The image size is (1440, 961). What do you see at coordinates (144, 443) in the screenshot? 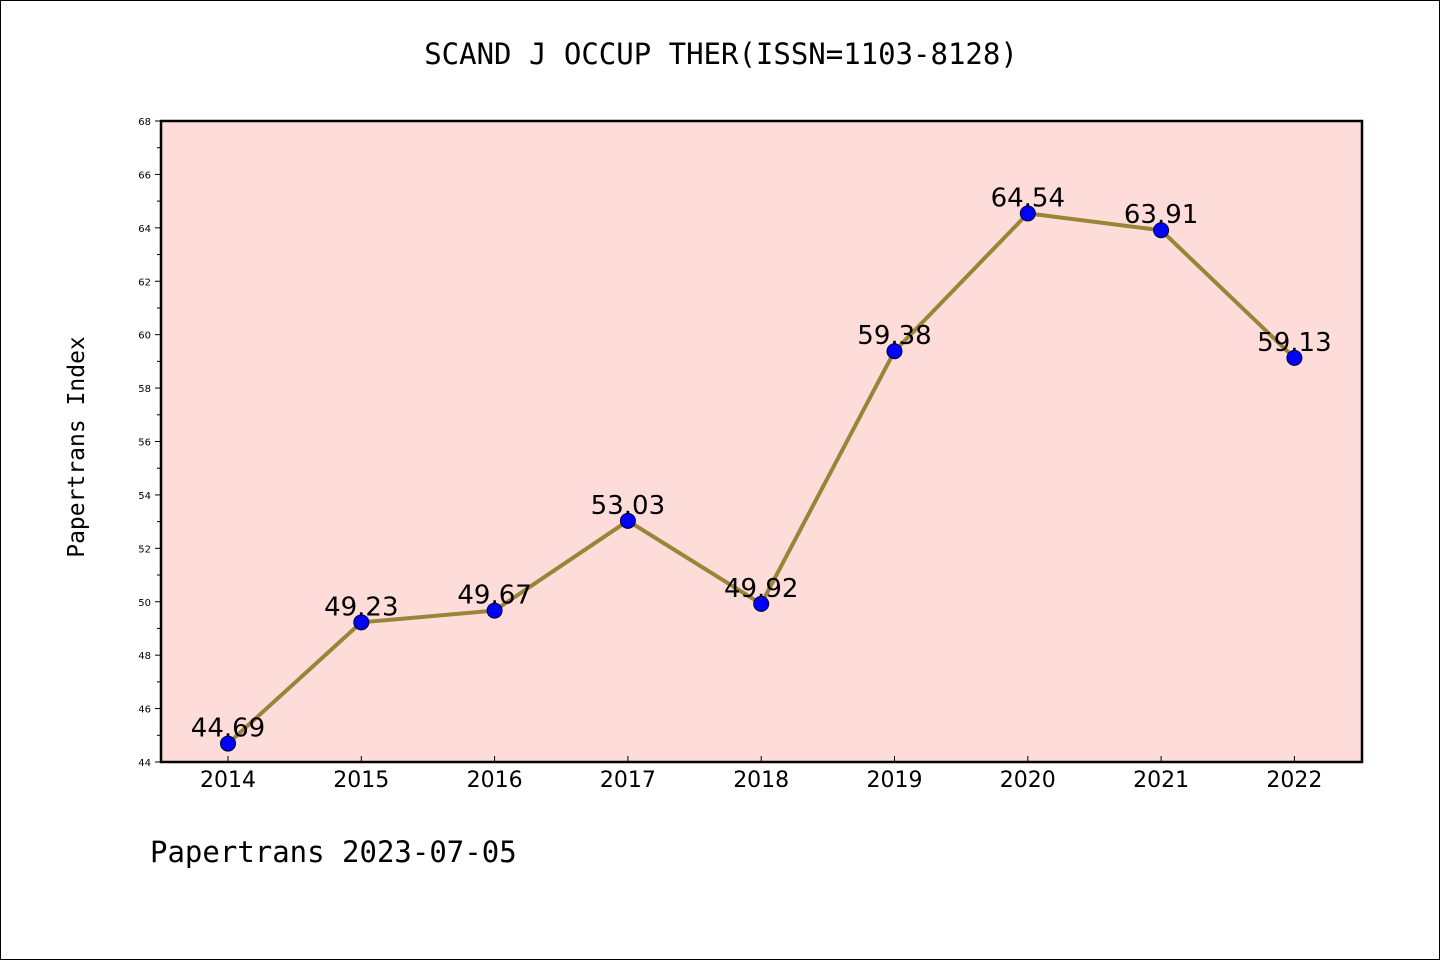
I see `y-tick-label: 56` at bounding box center [144, 443].